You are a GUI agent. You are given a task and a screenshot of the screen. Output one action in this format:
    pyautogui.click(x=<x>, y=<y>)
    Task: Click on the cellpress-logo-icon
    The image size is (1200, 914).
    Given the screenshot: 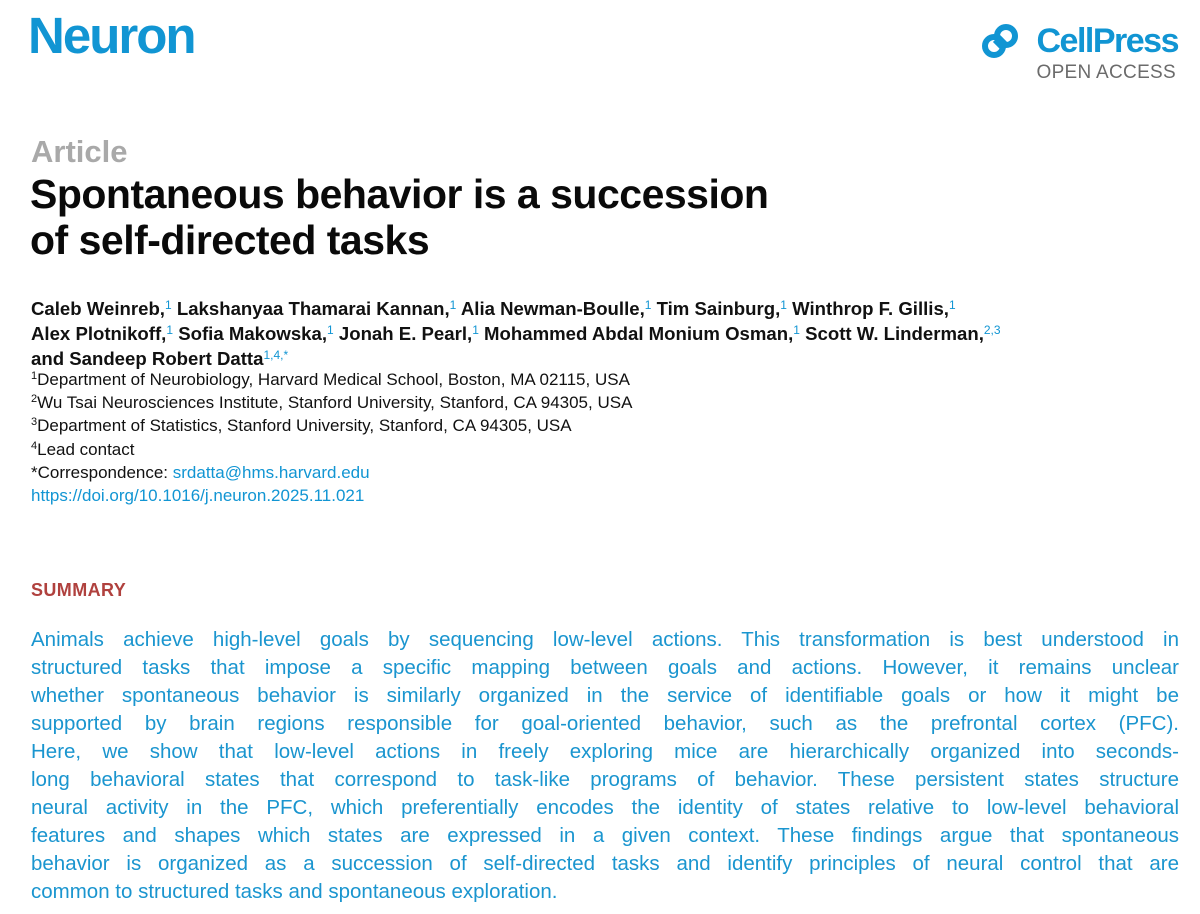 What is the action you would take?
    pyautogui.click(x=1000, y=41)
    